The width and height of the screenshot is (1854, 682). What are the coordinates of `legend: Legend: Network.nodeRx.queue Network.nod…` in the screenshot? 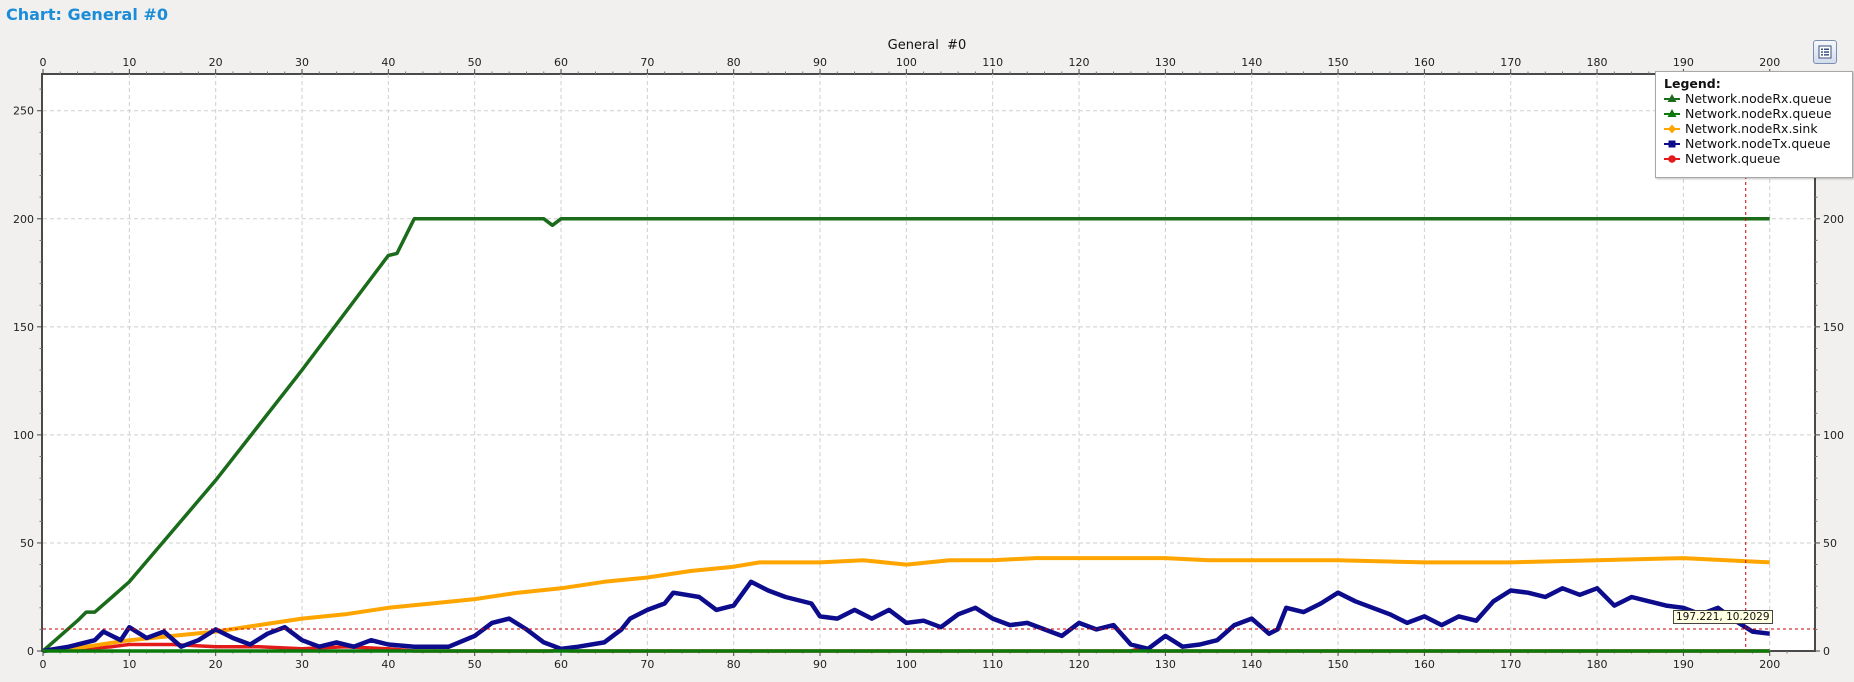 It's located at (1754, 124).